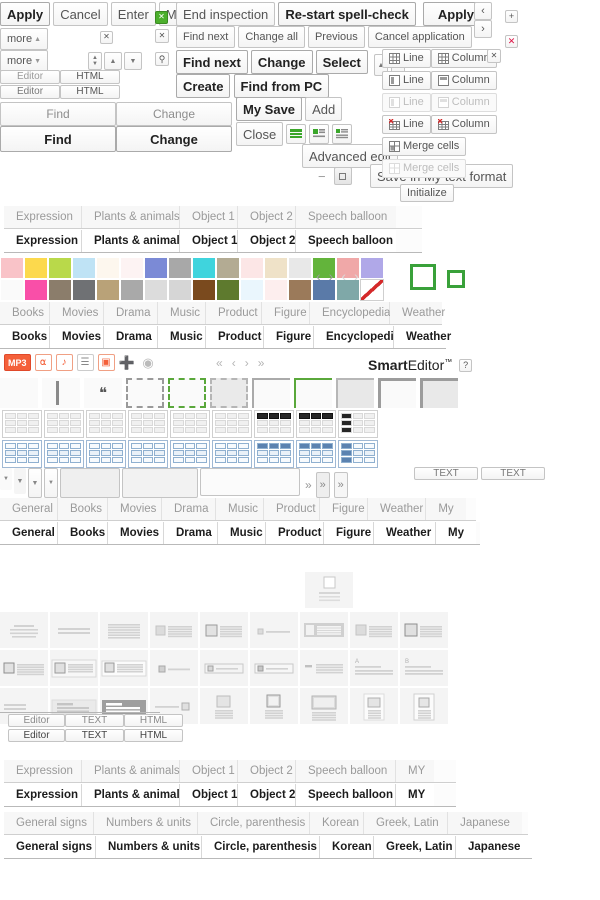 This screenshot has width=600, height=900. Describe the element at coordinates (24, 39) in the screenshot. I see `more-button-top: more ▲` at that location.